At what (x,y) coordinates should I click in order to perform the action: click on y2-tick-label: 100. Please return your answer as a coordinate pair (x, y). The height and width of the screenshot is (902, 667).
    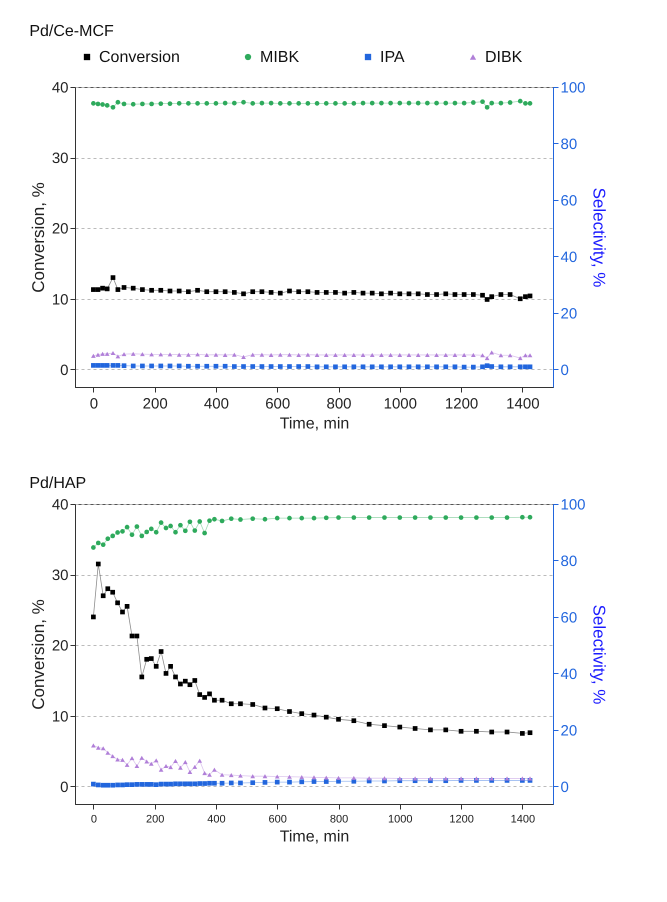
    Looking at the image, I should click on (573, 505).